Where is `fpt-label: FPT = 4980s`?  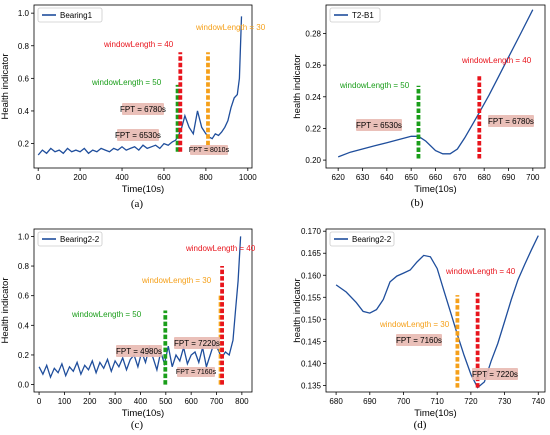
fpt-label: FPT = 4980s is located at coordinates (139, 351).